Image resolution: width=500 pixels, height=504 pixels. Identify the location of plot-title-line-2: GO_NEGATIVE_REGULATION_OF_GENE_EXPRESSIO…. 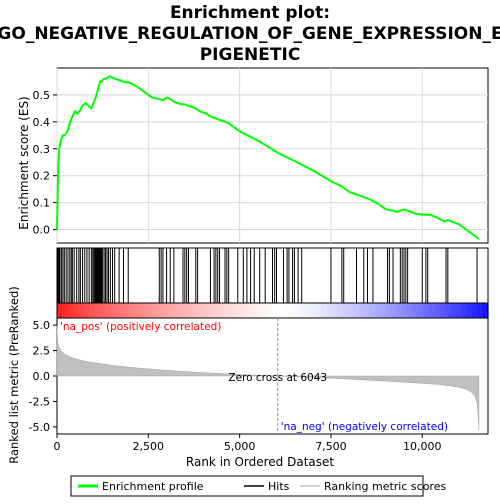
(250, 34).